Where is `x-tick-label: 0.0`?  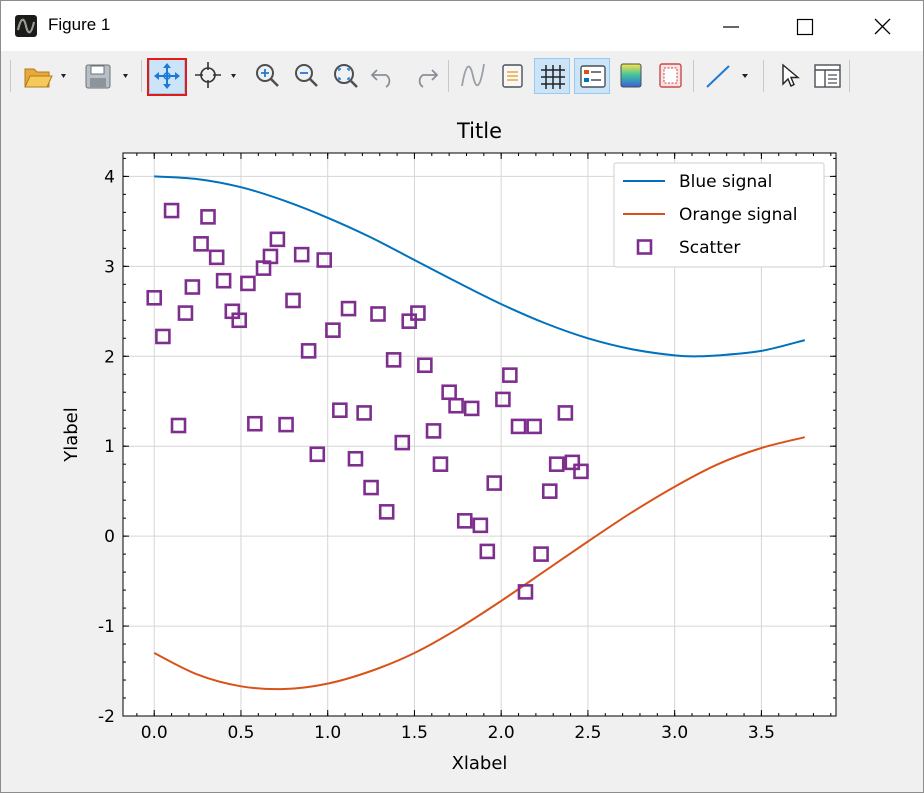
x-tick-label: 0.0 is located at coordinates (154, 733).